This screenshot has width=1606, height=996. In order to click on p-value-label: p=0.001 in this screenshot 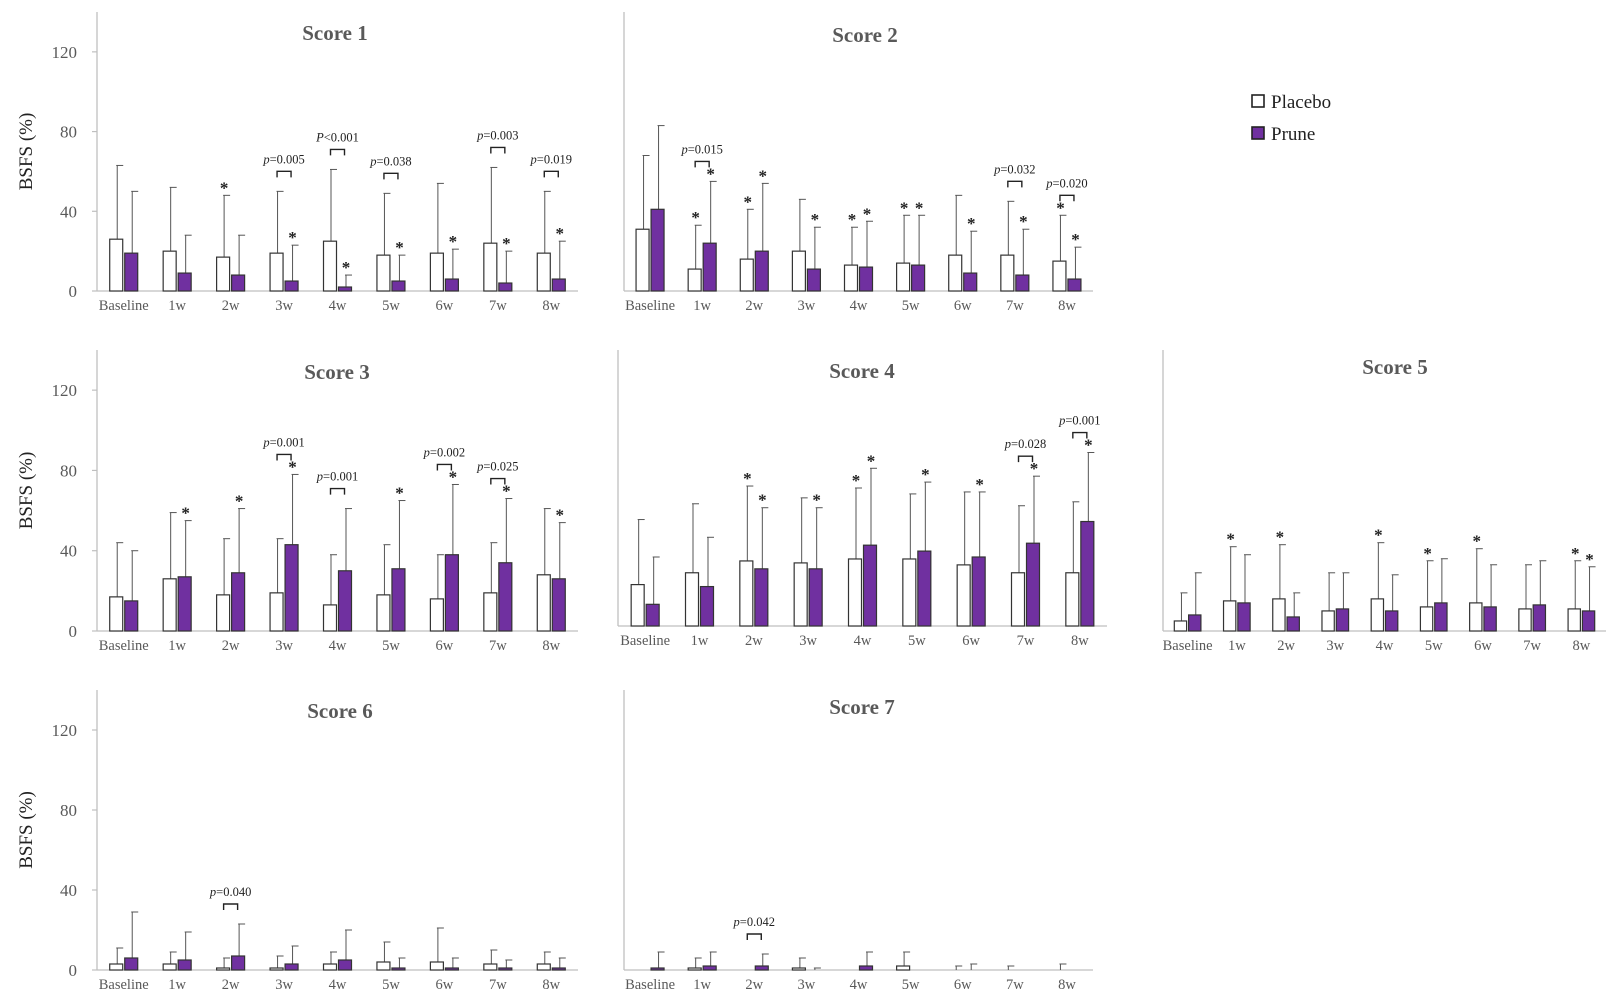, I will do `click(1079, 421)`.